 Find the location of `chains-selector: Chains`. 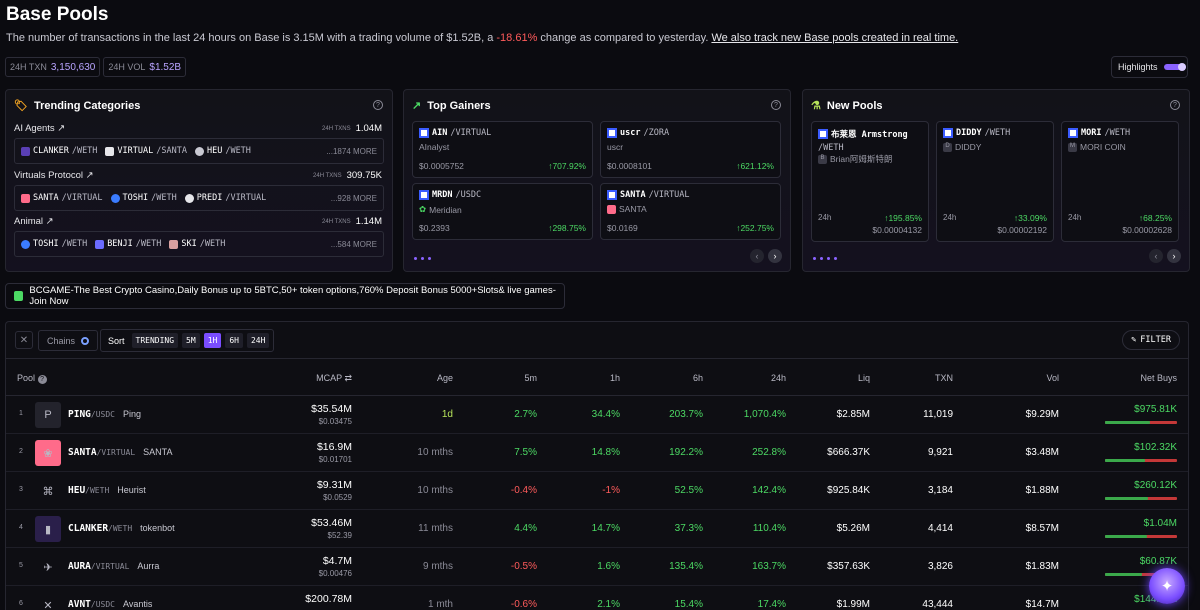

chains-selector: Chains is located at coordinates (68, 340).